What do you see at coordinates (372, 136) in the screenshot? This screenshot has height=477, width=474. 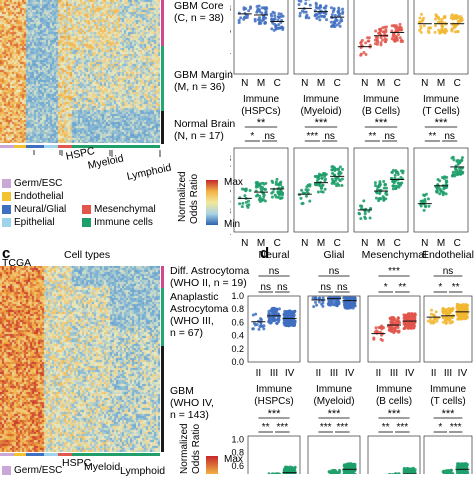 I see `sig-pair: **` at bounding box center [372, 136].